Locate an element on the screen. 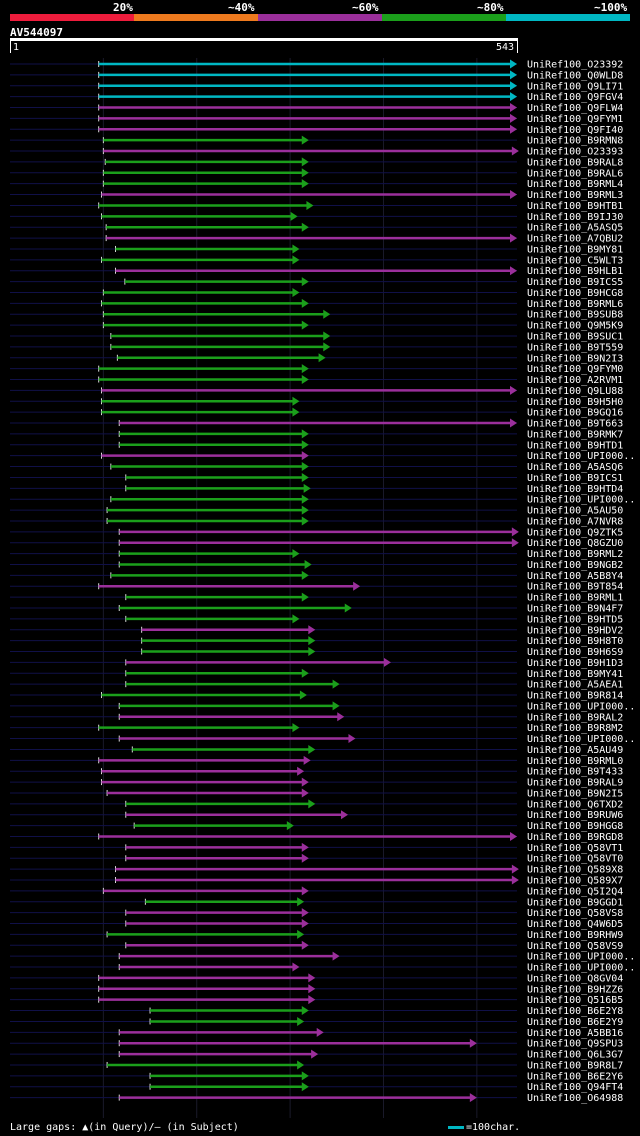  hit-label: UniRef100_B9H5H0 is located at coordinates (575, 402).